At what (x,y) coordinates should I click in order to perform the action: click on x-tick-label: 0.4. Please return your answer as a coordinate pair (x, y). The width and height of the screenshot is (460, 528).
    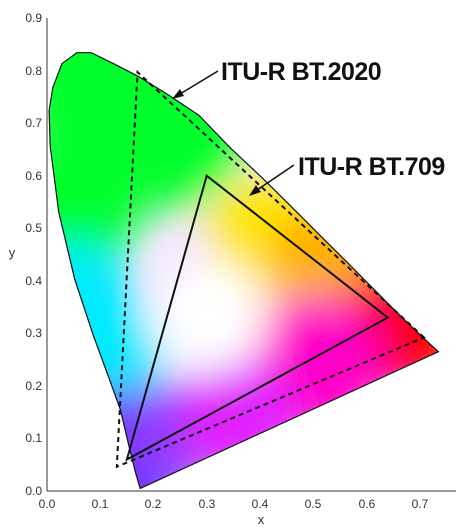
    Looking at the image, I should click on (260, 504).